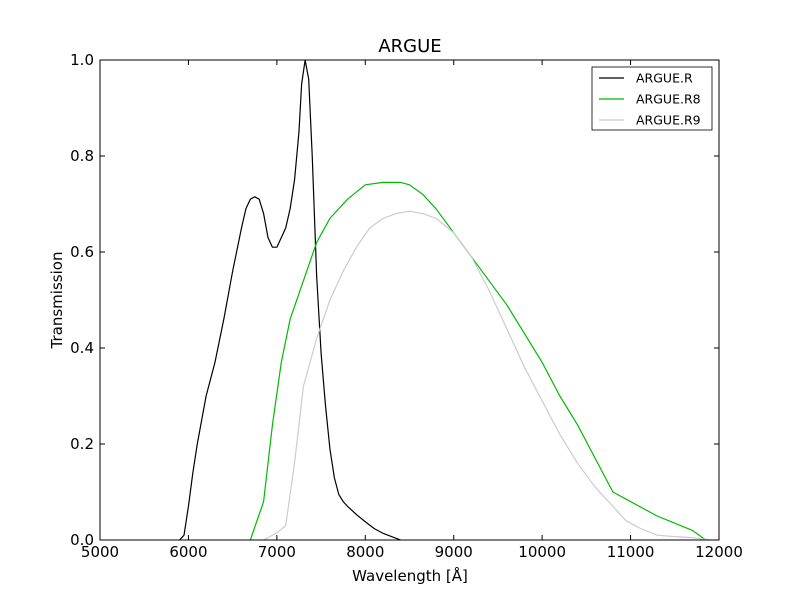  Describe the element at coordinates (454, 552) in the screenshot. I see `x-tick-label: 9000` at that location.